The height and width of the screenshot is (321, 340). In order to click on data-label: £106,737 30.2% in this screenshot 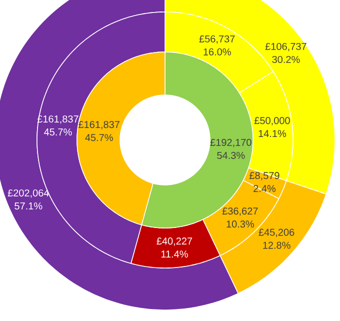, I will do `click(285, 53)`.